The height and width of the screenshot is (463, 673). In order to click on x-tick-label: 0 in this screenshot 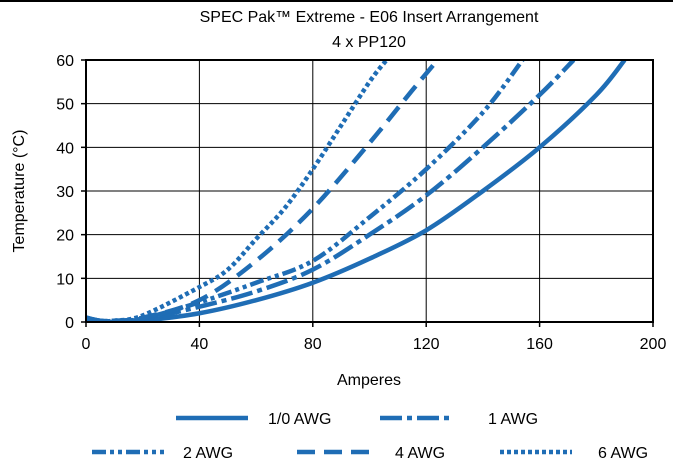, I will do `click(86, 344)`.